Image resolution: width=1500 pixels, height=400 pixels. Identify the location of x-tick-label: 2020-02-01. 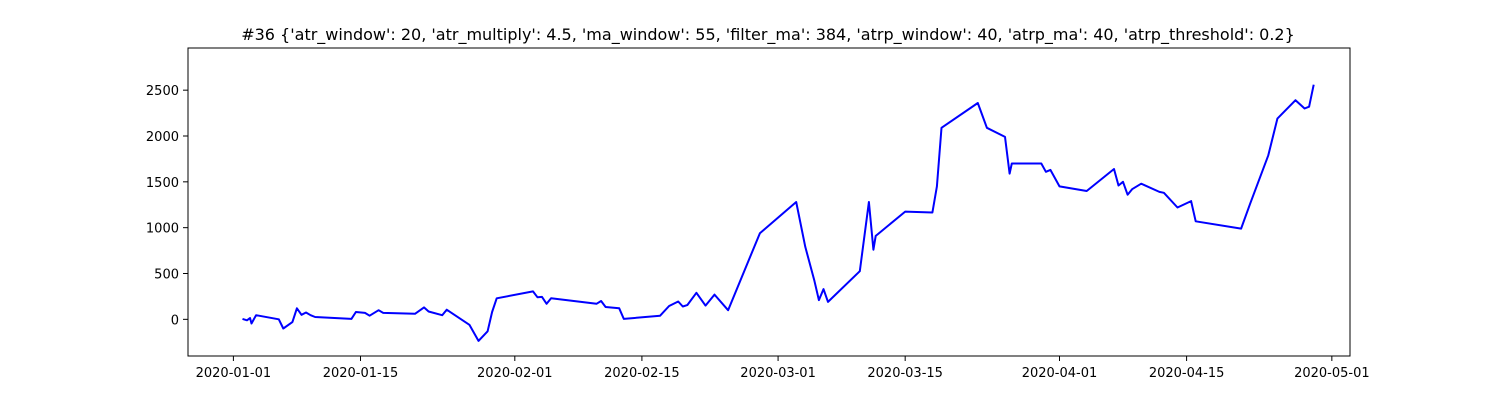
(515, 373).